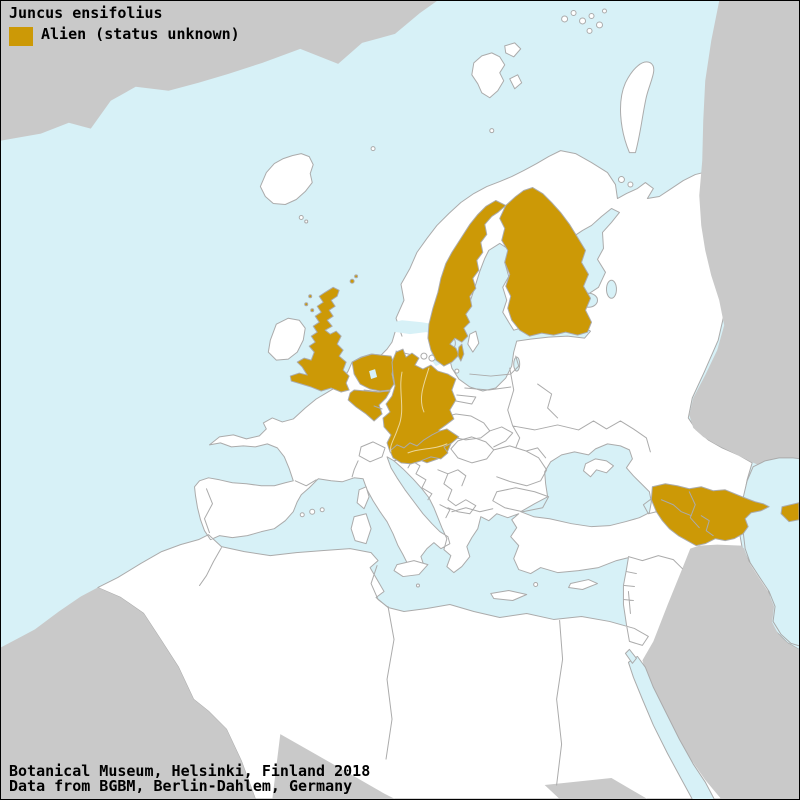 The width and height of the screenshot is (800, 800). I want to click on island-bear, so click(492, 131).